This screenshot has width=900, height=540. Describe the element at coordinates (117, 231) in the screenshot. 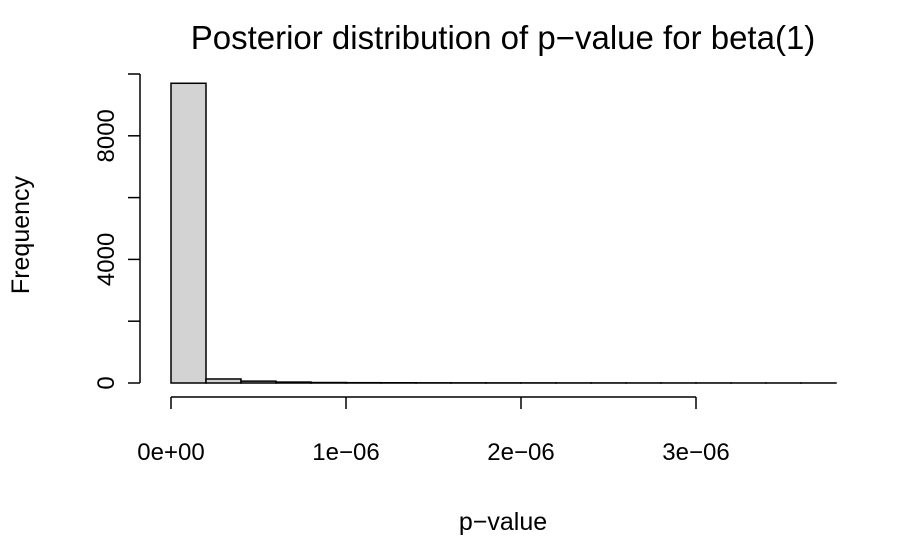

I see `y-axis: 0 4000 8000` at that location.